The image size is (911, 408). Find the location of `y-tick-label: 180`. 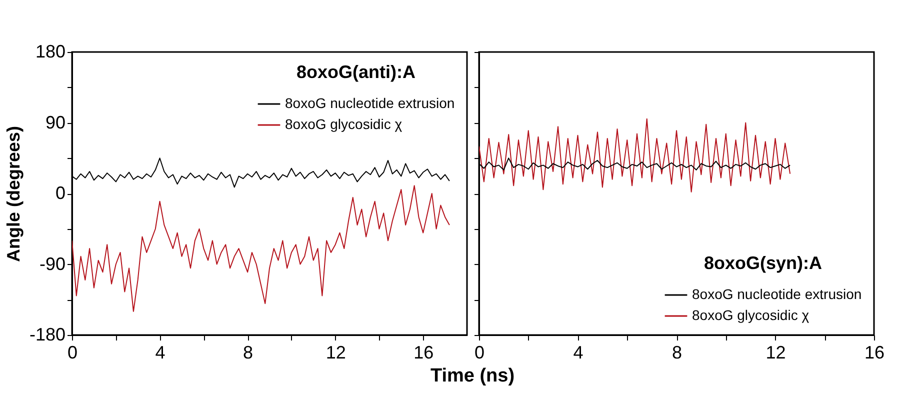

y-tick-label: 180 is located at coordinates (50, 52).